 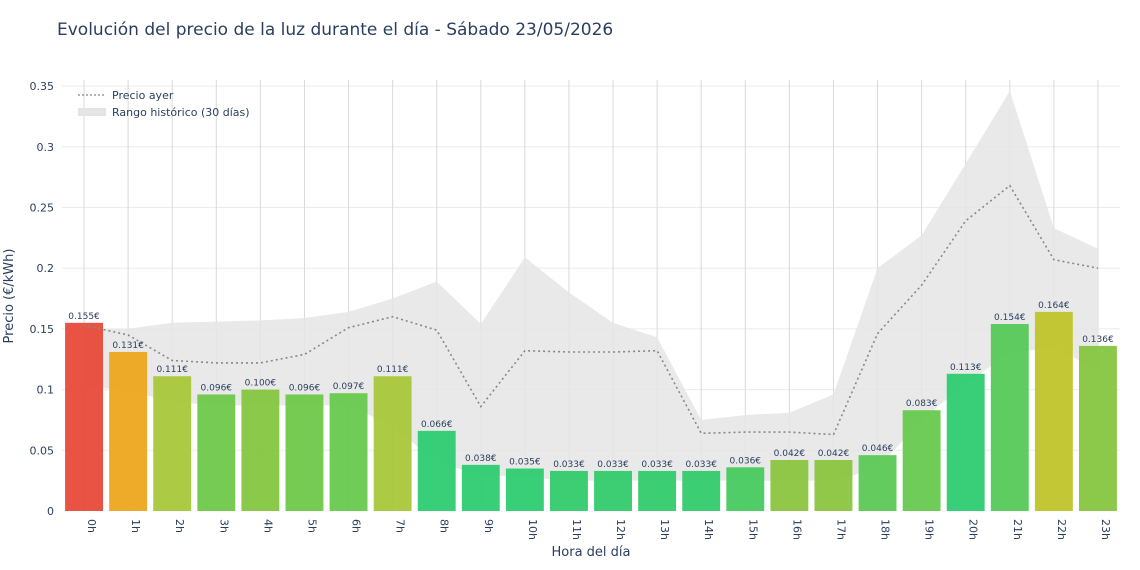 I want to click on bar-18h, so click(x=877, y=483).